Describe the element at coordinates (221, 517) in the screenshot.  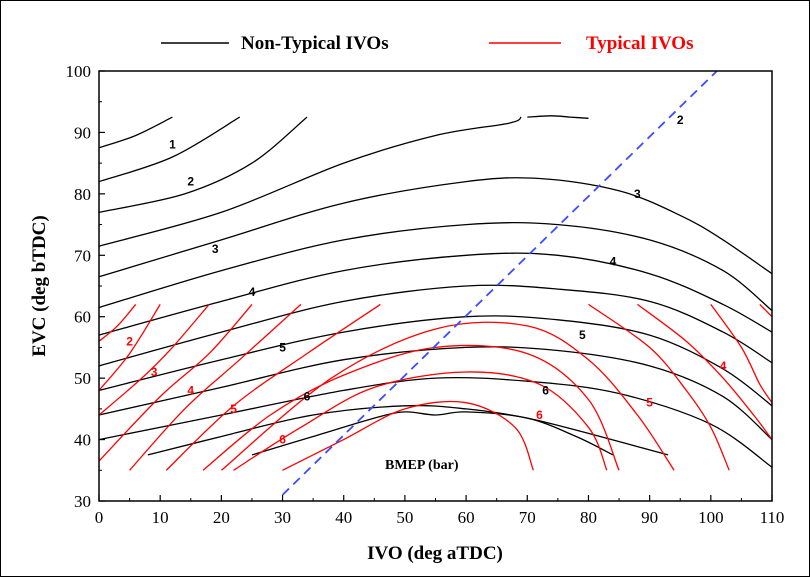
I see `x-tick-label: 20` at that location.